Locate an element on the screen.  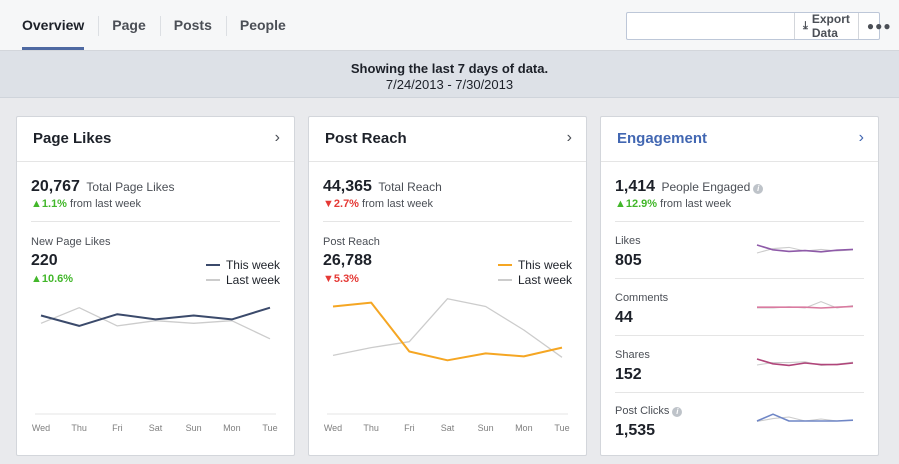
toolbar-box: ⤓ Export Data ●●● is located at coordinates (758, 26).